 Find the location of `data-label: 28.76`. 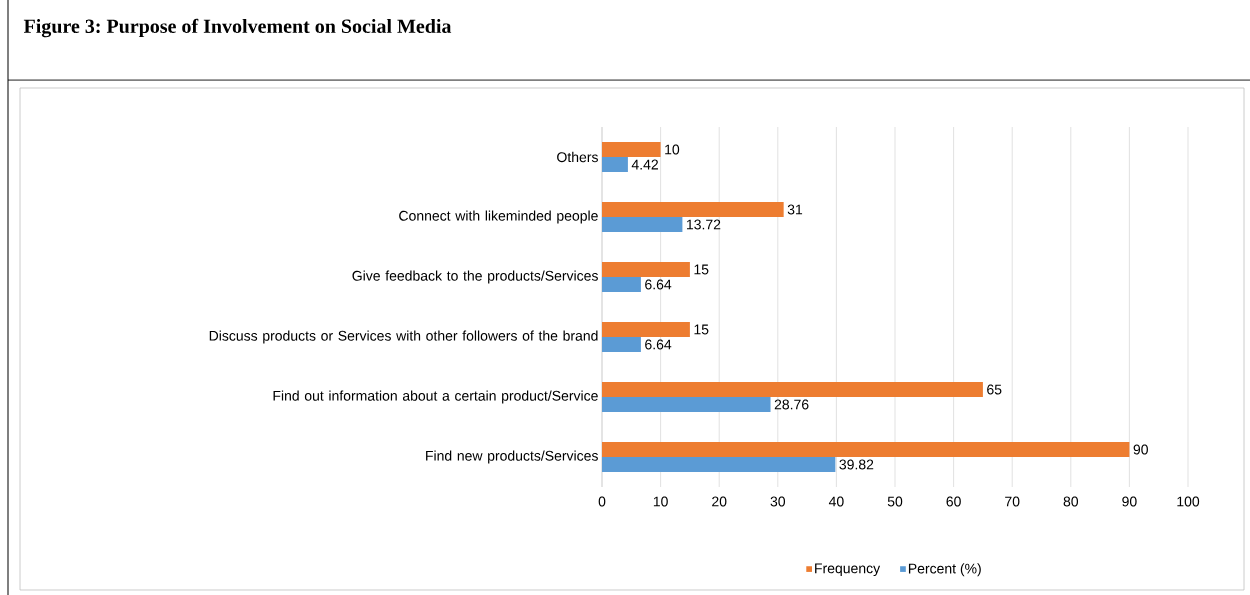

data-label: 28.76 is located at coordinates (791, 404).